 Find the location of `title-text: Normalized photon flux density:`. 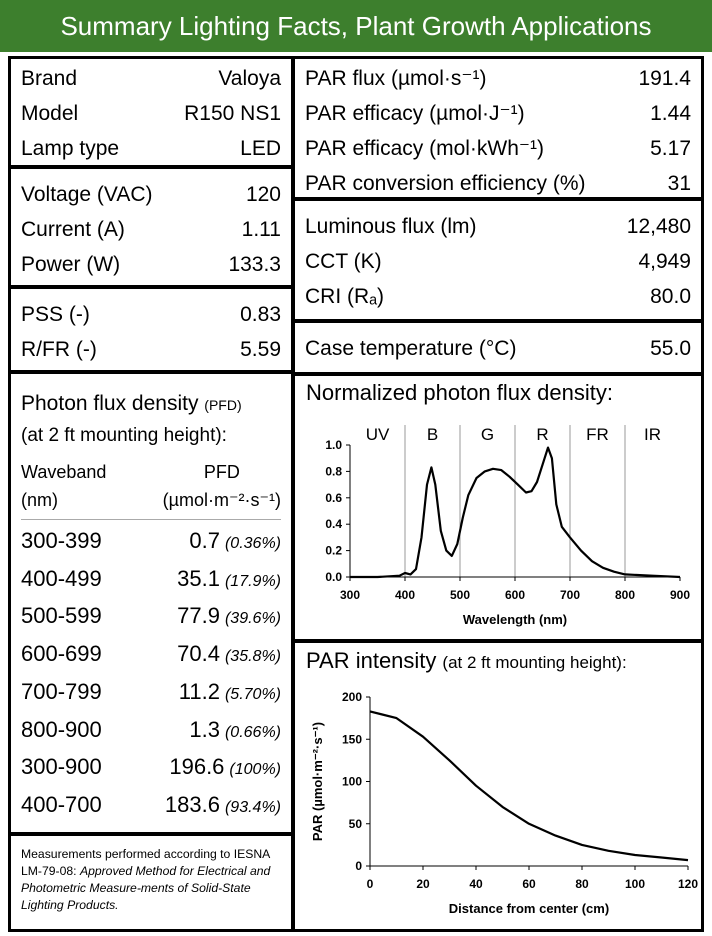

title-text: Normalized photon flux density: is located at coordinates (459, 392).